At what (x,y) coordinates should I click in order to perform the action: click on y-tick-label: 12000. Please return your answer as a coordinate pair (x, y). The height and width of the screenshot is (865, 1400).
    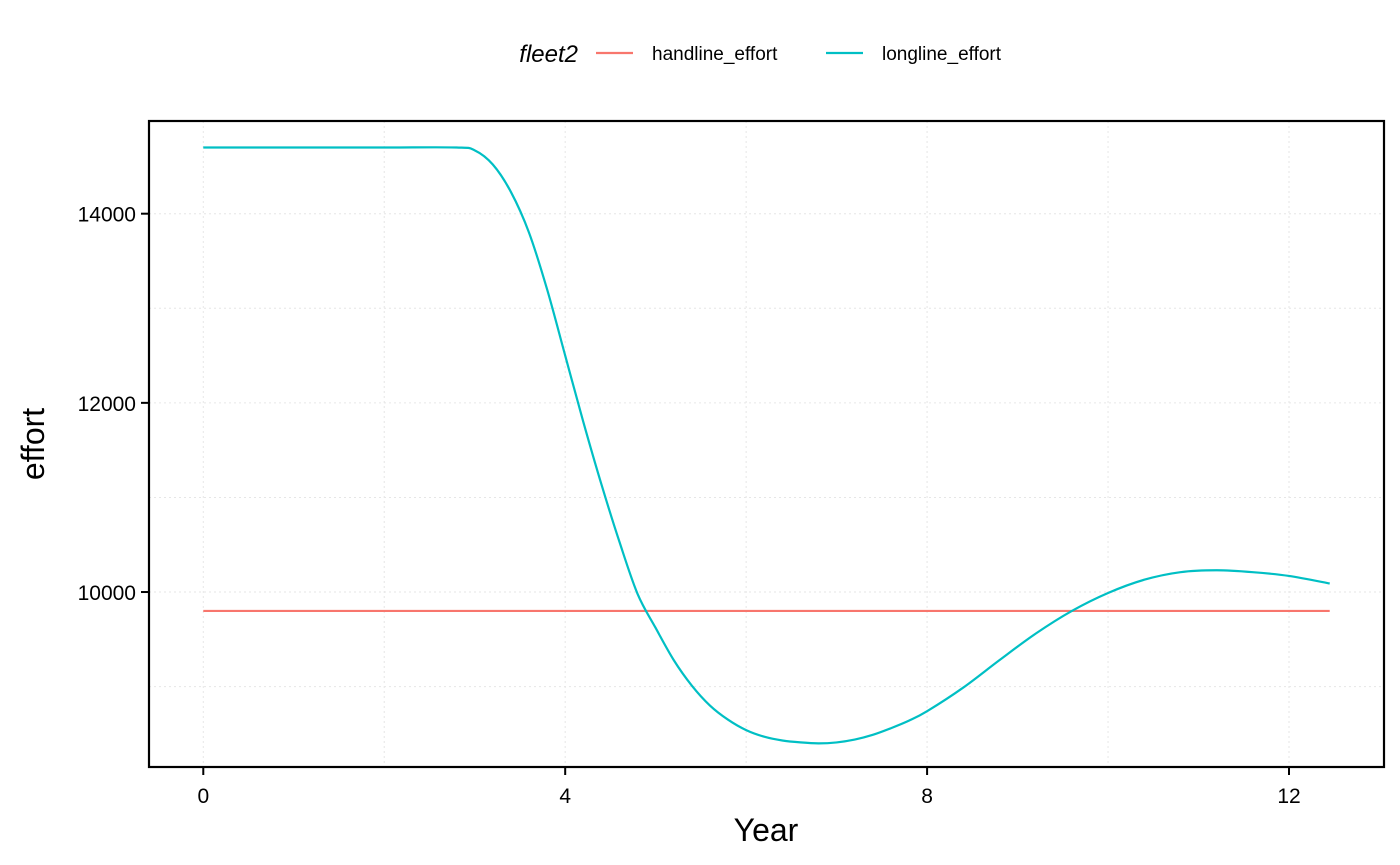
    Looking at the image, I should click on (107, 404).